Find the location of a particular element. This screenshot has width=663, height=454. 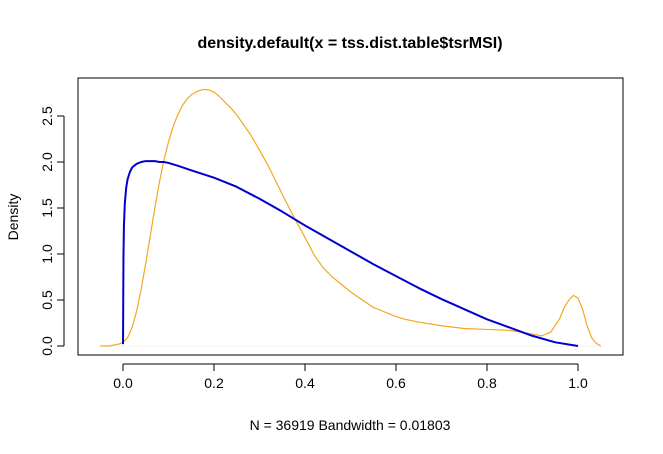

y-axis: 0.0 0.5 1.0 1.5 2.0 2.5 is located at coordinates (52, 231).